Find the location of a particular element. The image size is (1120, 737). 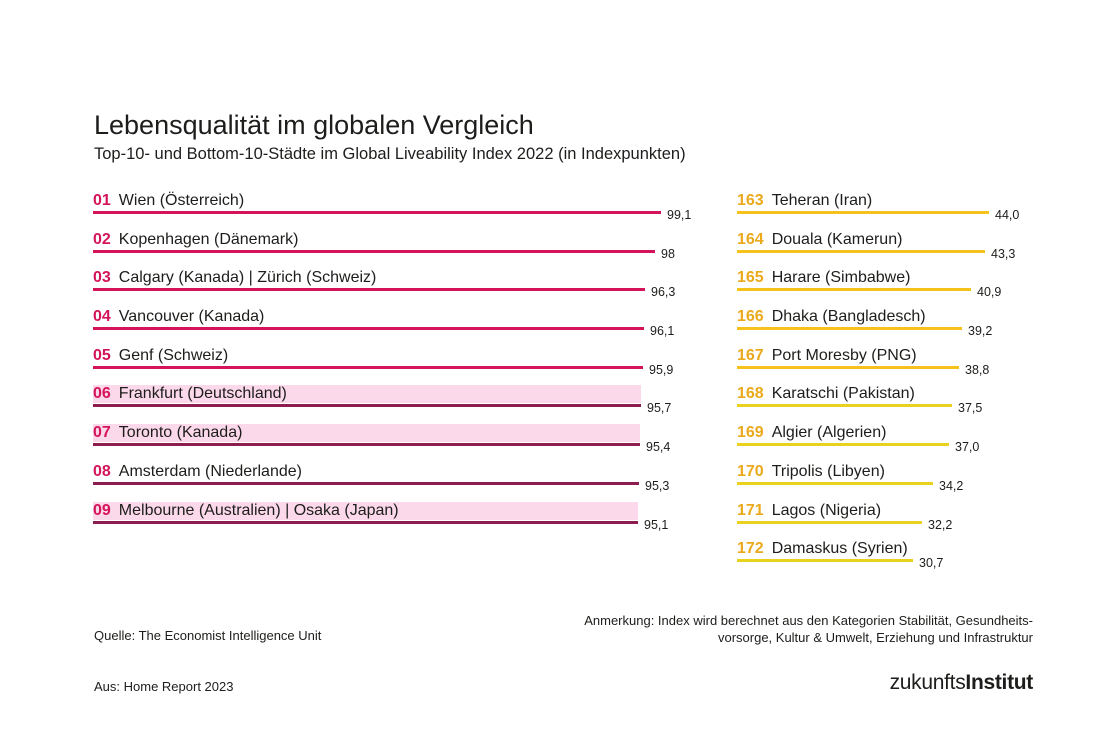

rank-number: 163 is located at coordinates (750, 200).